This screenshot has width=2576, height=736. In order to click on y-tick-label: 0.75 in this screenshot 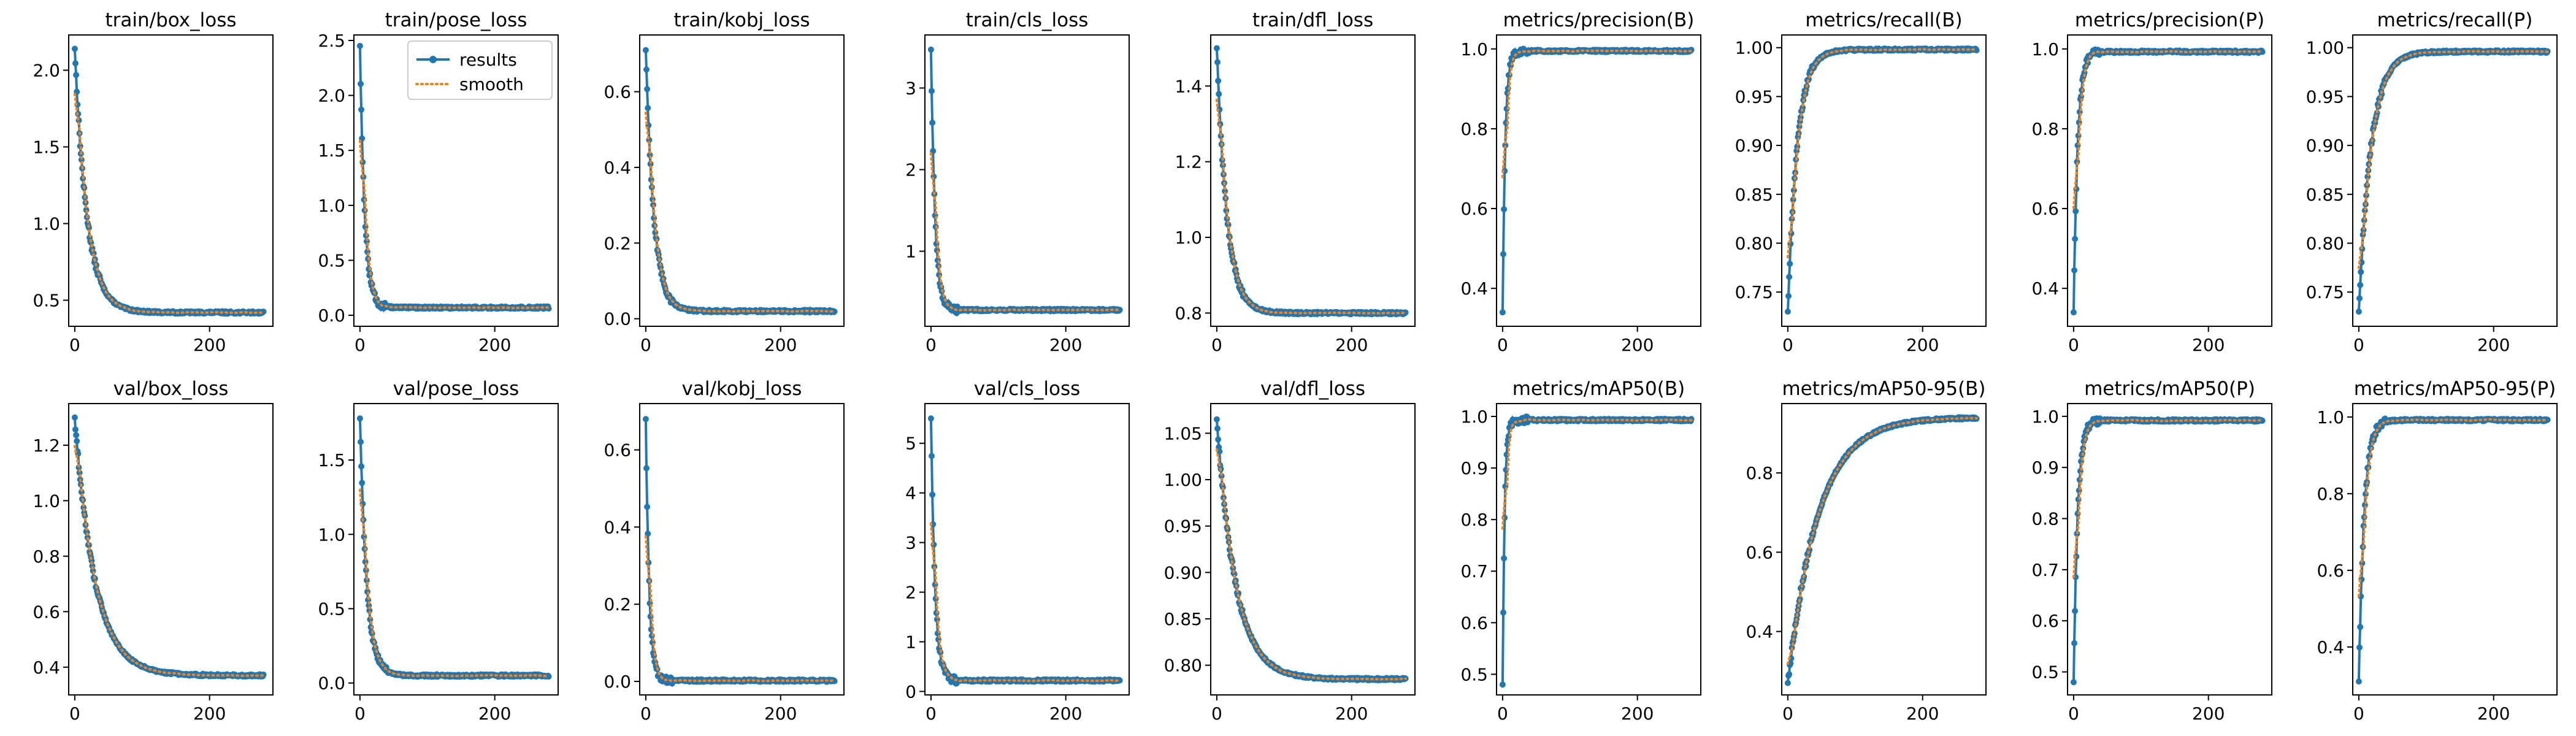, I will do `click(1754, 292)`.